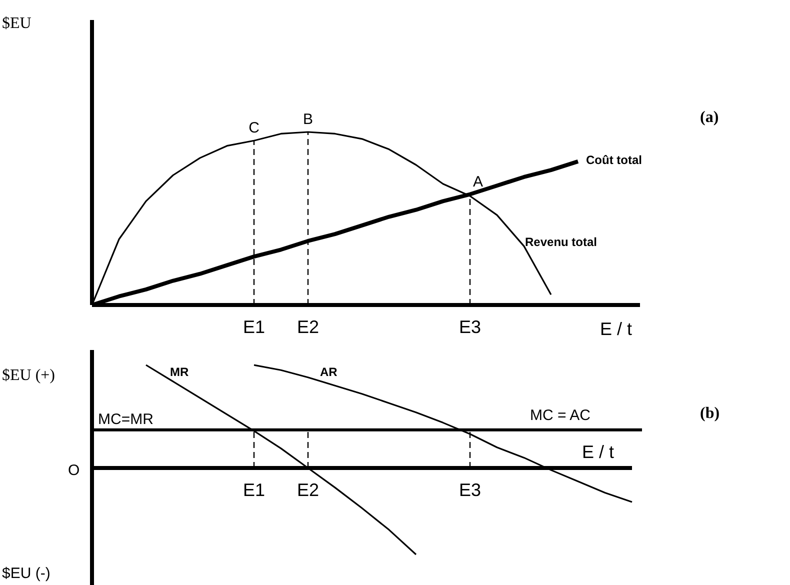 The height and width of the screenshot is (585, 790). Describe the element at coordinates (710, 413) in the screenshot. I see `text: (b)` at that location.